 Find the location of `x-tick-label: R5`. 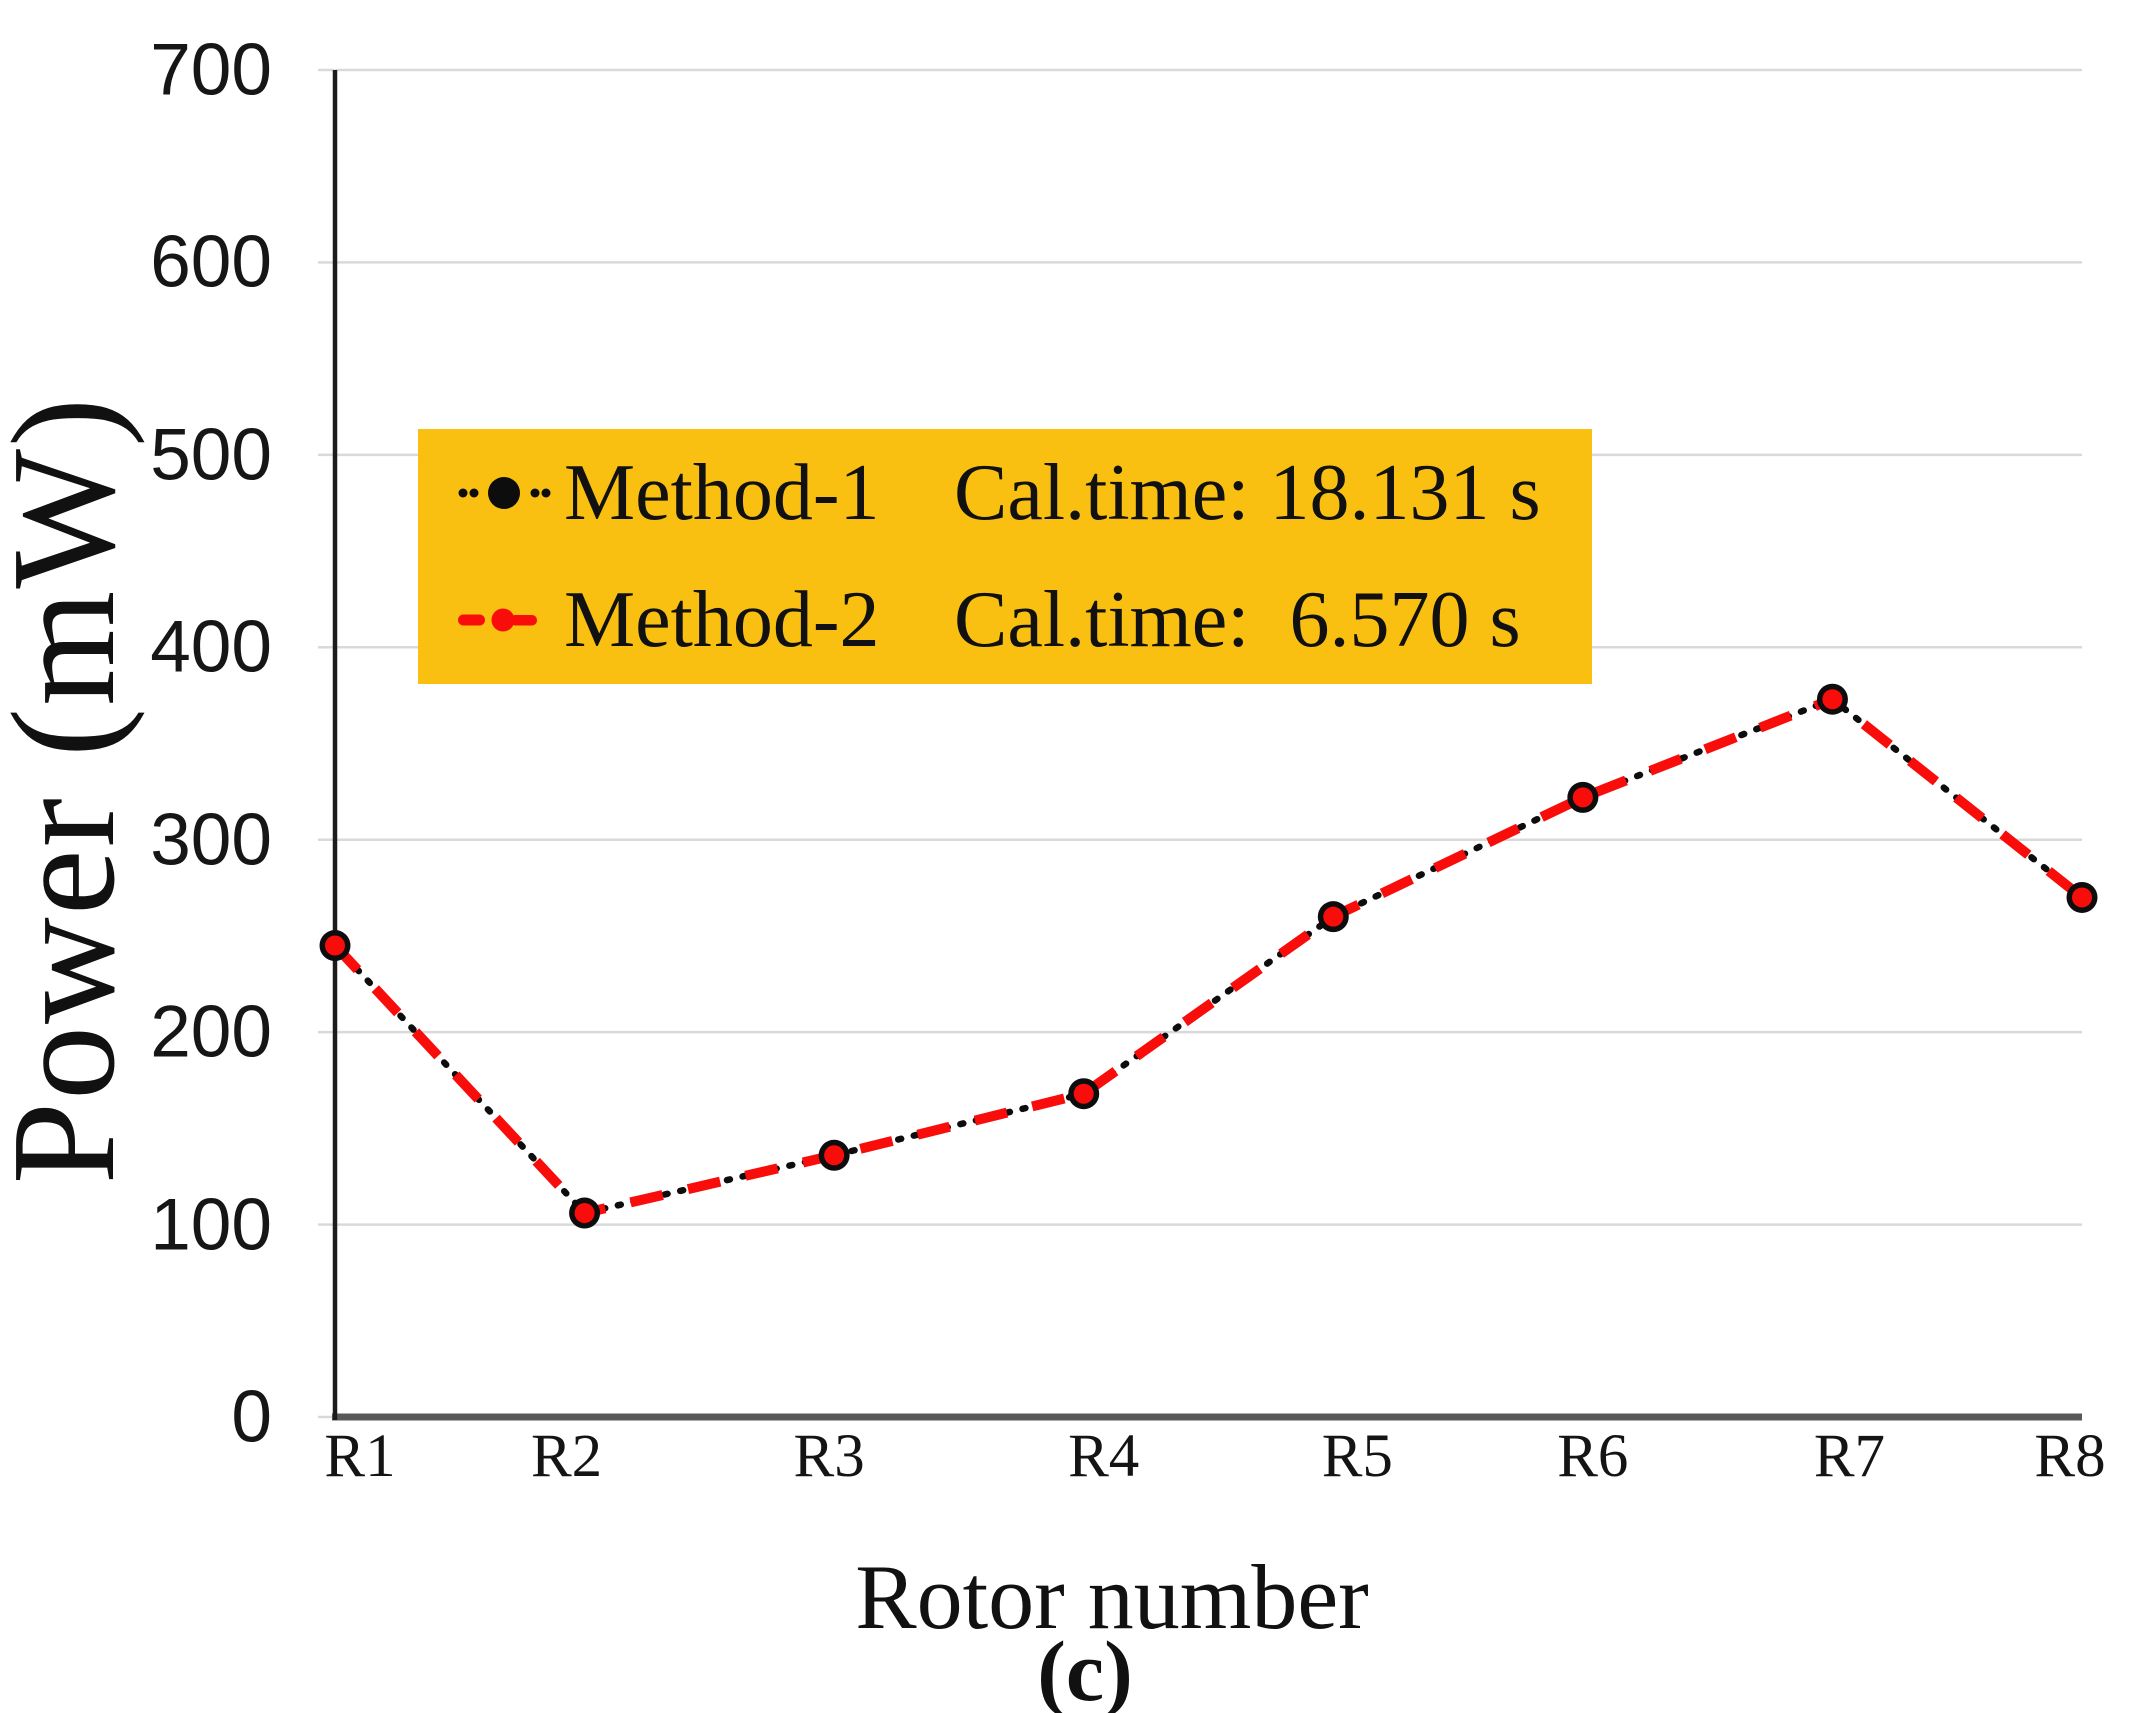

x-tick-label: R5 is located at coordinates (1357, 1456).